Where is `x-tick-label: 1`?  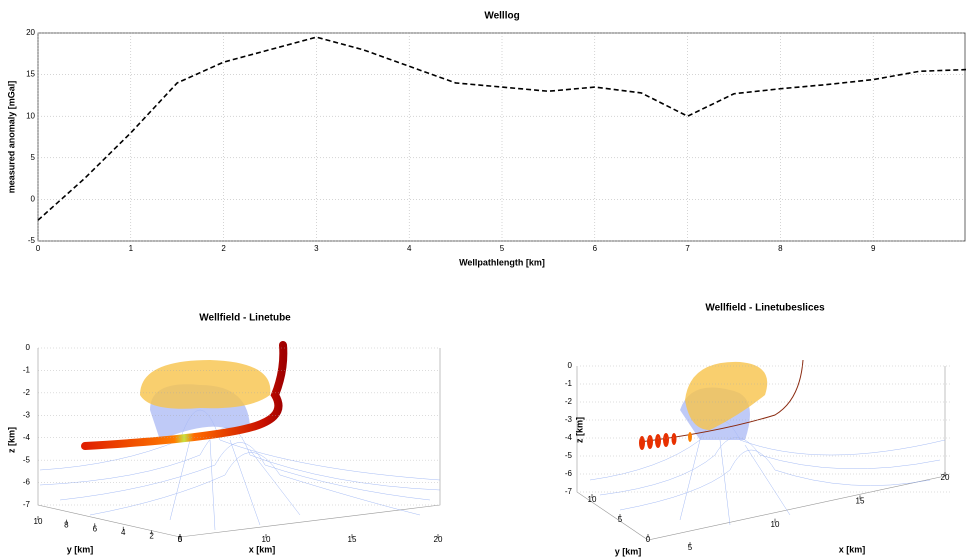 x-tick-label: 1 is located at coordinates (131, 248).